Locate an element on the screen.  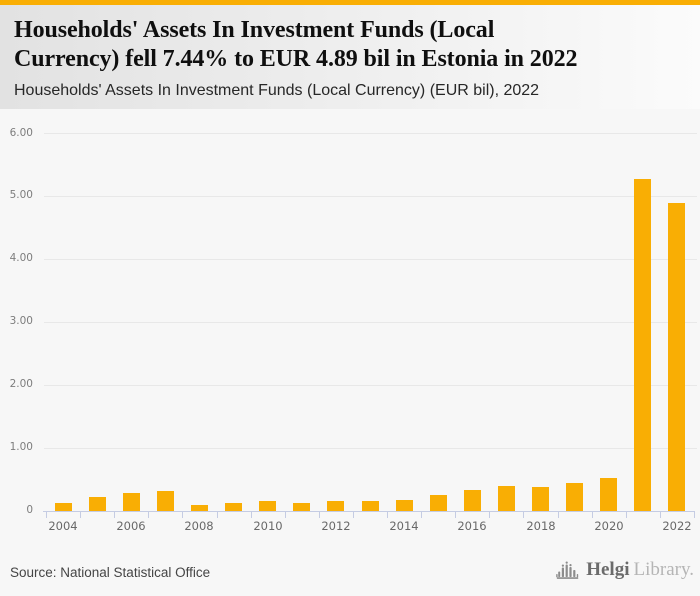
y-tick-label: 5.00 is located at coordinates (21, 195).